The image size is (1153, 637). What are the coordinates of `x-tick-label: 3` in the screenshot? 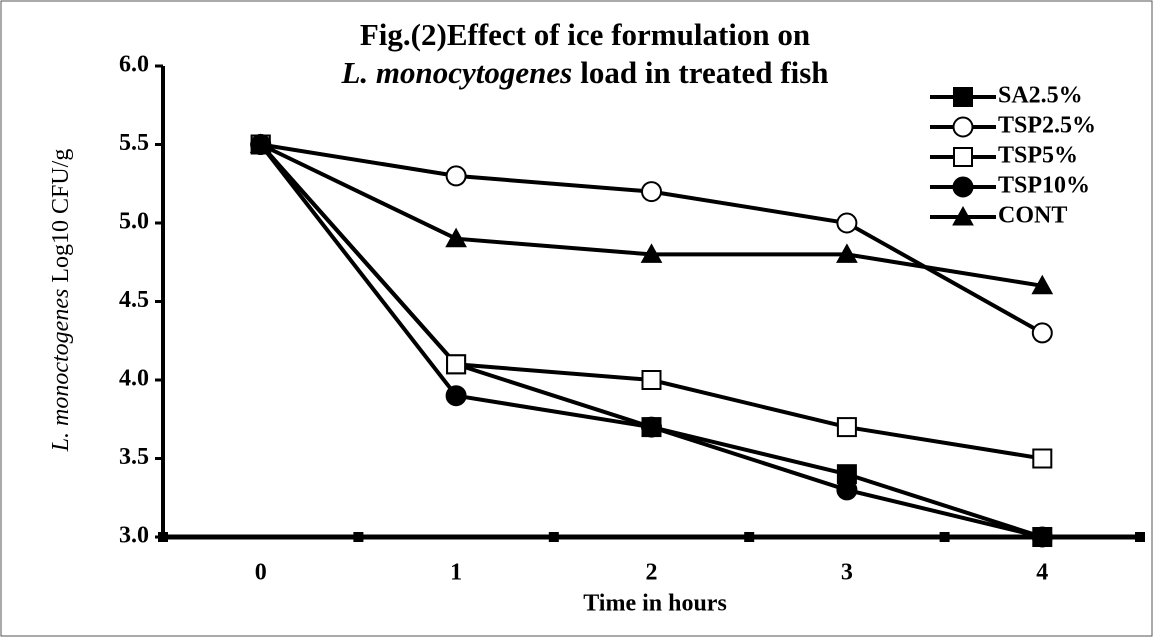 It's located at (847, 573).